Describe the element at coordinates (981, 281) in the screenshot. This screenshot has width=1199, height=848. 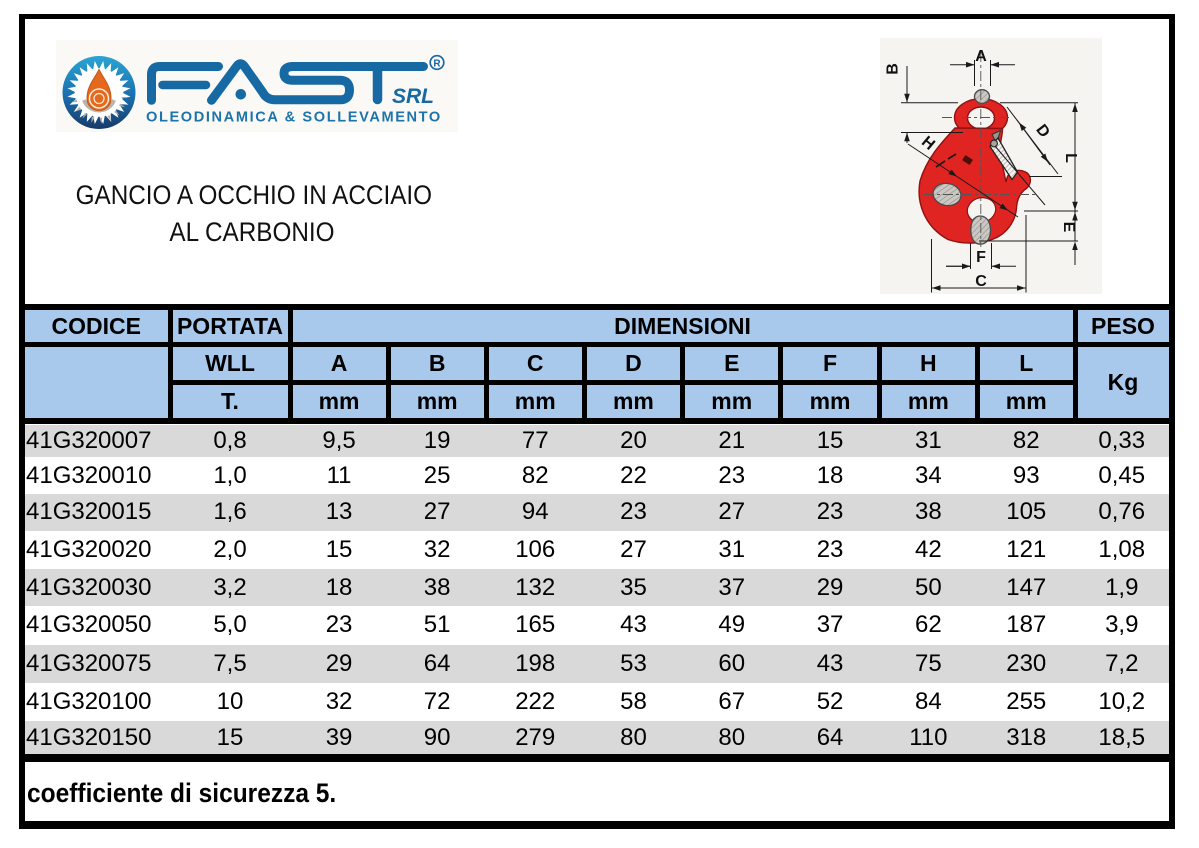
I see `svg-text: C` at that location.